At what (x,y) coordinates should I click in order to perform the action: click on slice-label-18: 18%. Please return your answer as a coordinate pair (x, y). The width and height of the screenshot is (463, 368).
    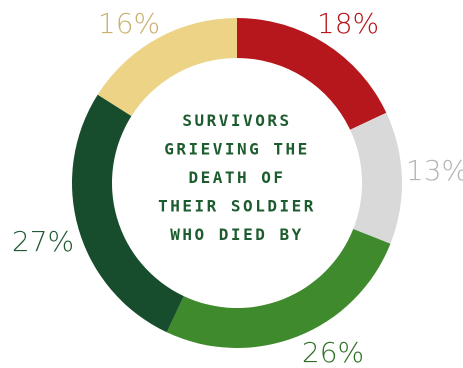
    Looking at the image, I should click on (348, 23).